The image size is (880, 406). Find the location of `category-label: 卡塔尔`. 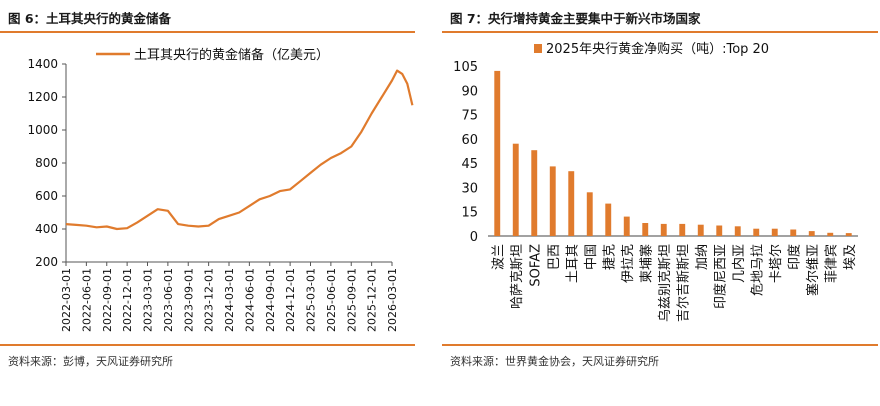

category-label: 卡塔尔 is located at coordinates (776, 263).